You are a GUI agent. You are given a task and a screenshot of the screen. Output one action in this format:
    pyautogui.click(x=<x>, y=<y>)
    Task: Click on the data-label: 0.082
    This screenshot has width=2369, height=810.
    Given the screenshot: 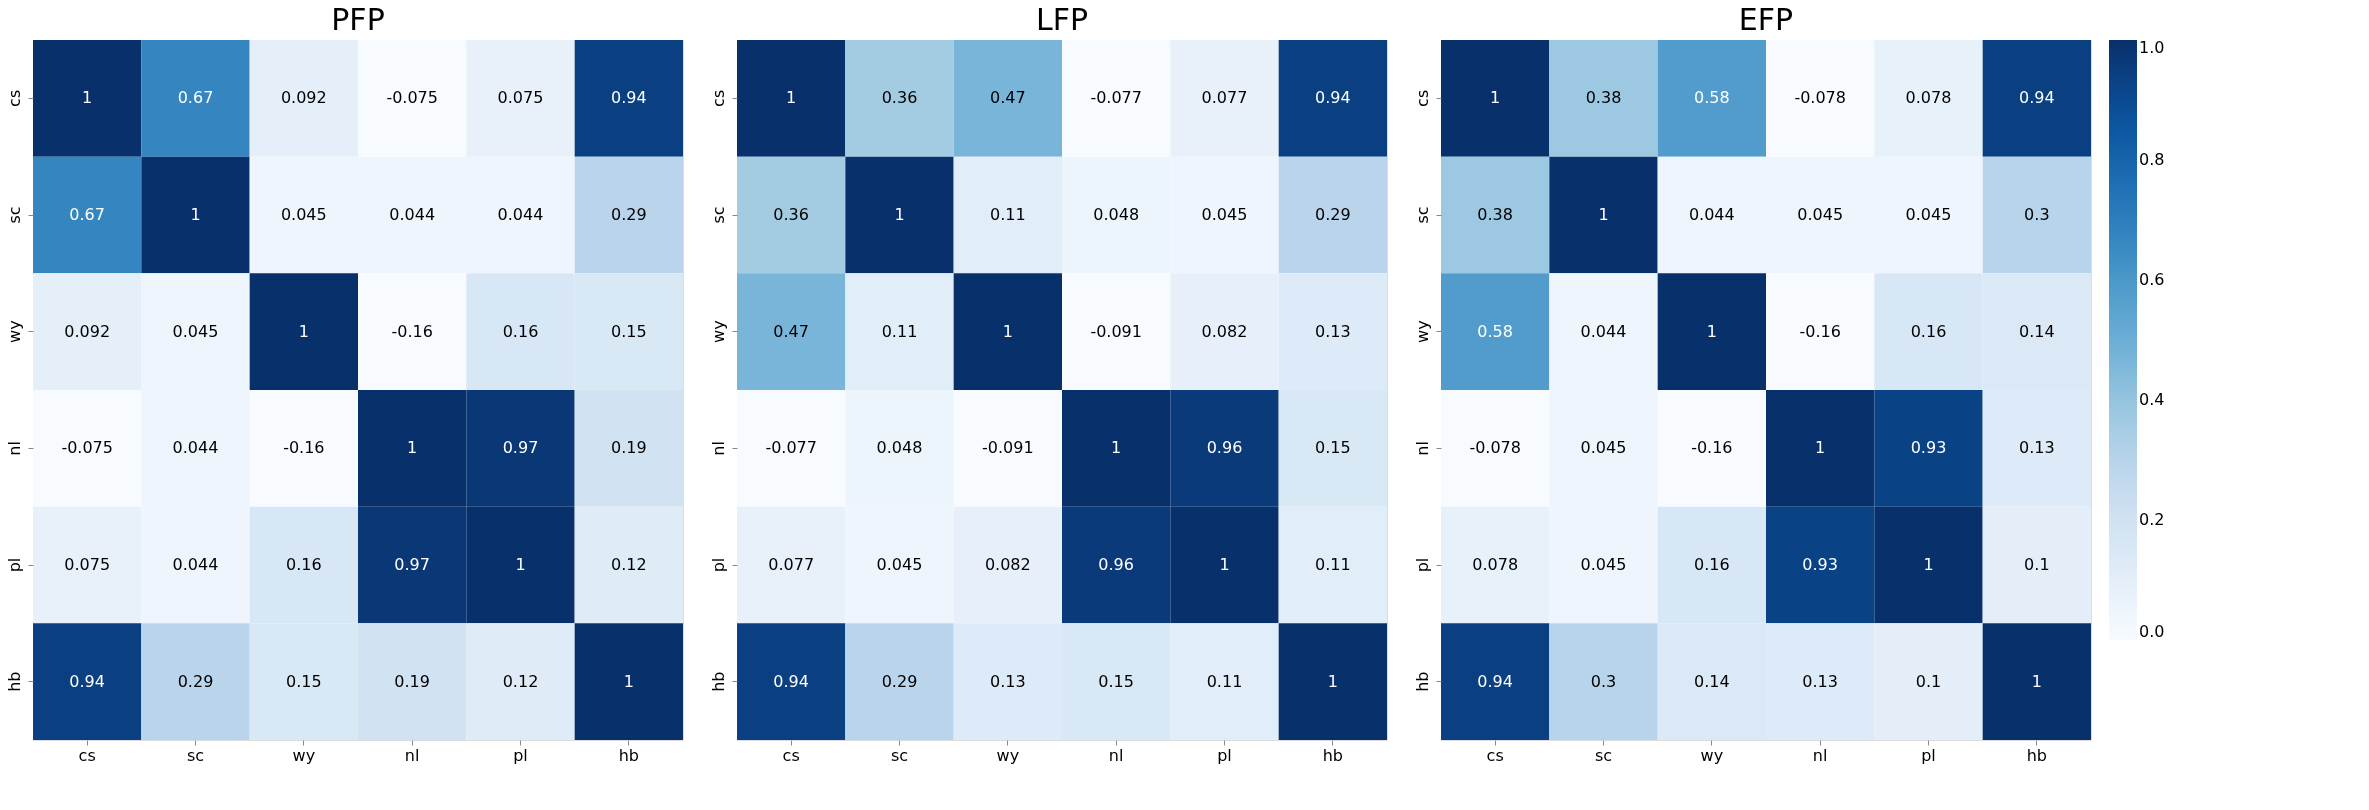 What is the action you would take?
    pyautogui.click(x=1224, y=331)
    